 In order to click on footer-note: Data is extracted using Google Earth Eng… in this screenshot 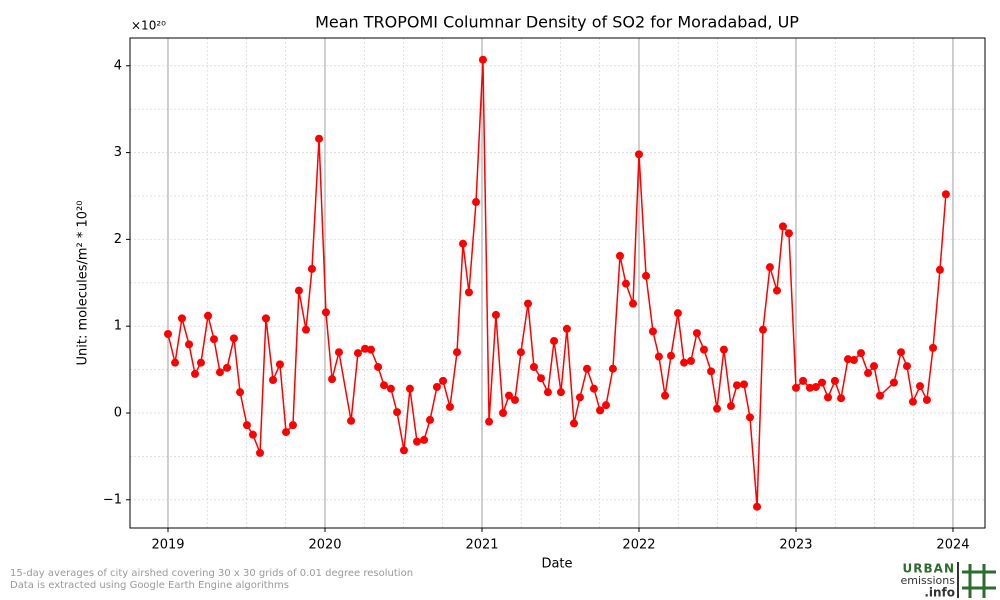, I will do `click(149, 585)`.